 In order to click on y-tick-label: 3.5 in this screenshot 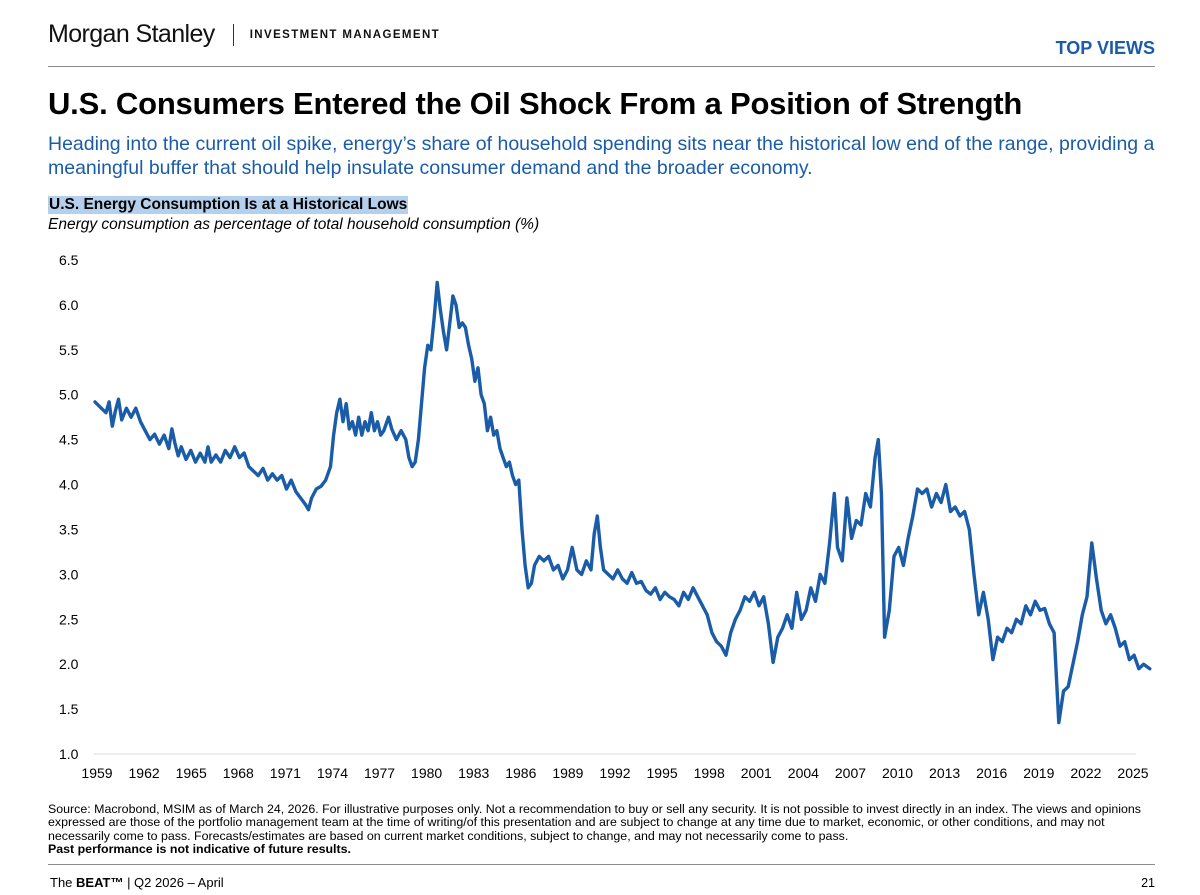, I will do `click(69, 529)`.